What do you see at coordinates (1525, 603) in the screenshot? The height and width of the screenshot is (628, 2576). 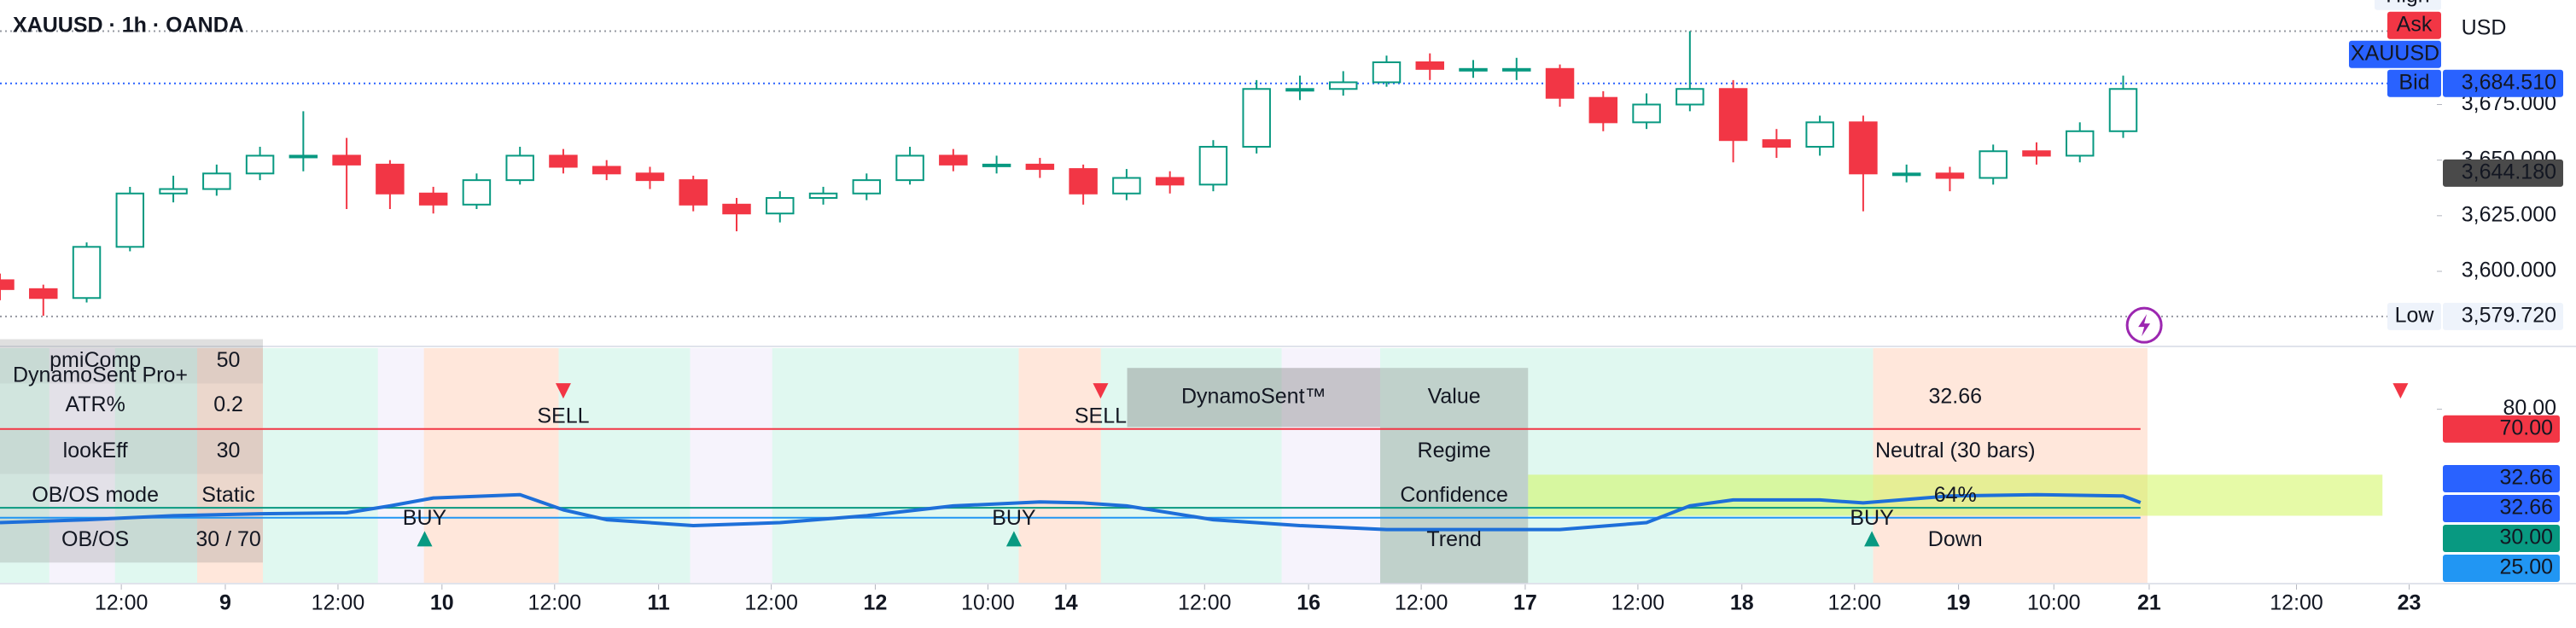 I see `x-tick-label: 17` at bounding box center [1525, 603].